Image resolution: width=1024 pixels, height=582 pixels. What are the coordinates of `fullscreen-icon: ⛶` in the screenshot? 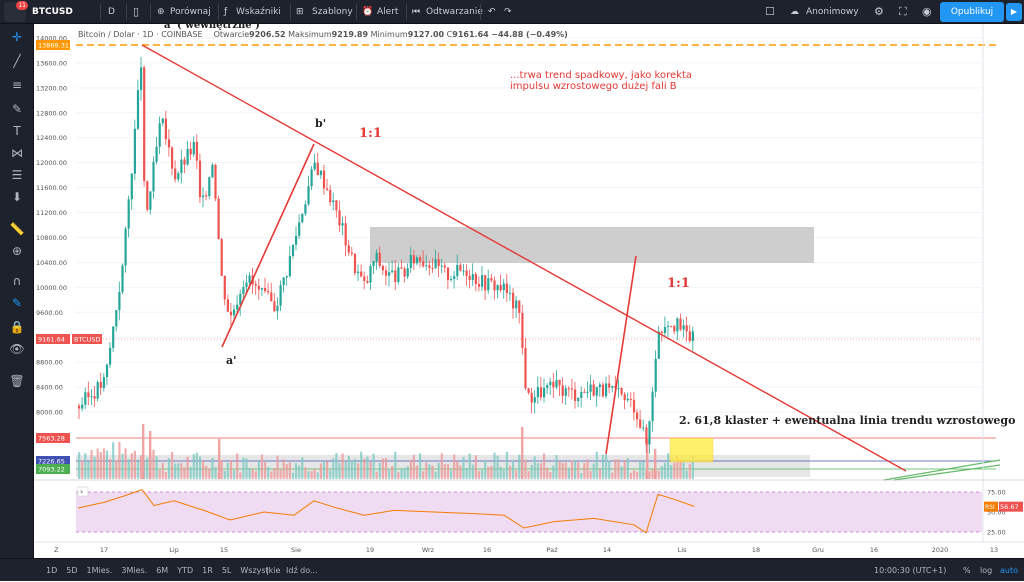 It's located at (903, 11).